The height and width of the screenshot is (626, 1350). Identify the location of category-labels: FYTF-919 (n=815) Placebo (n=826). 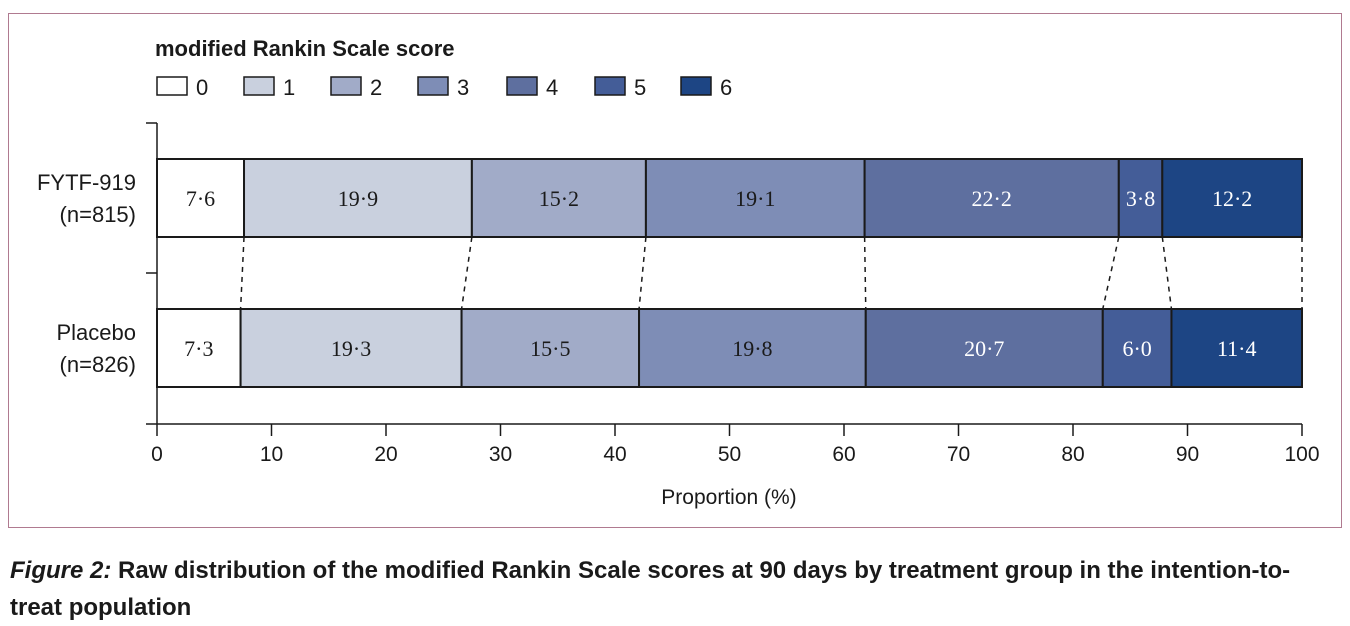
(86, 273).